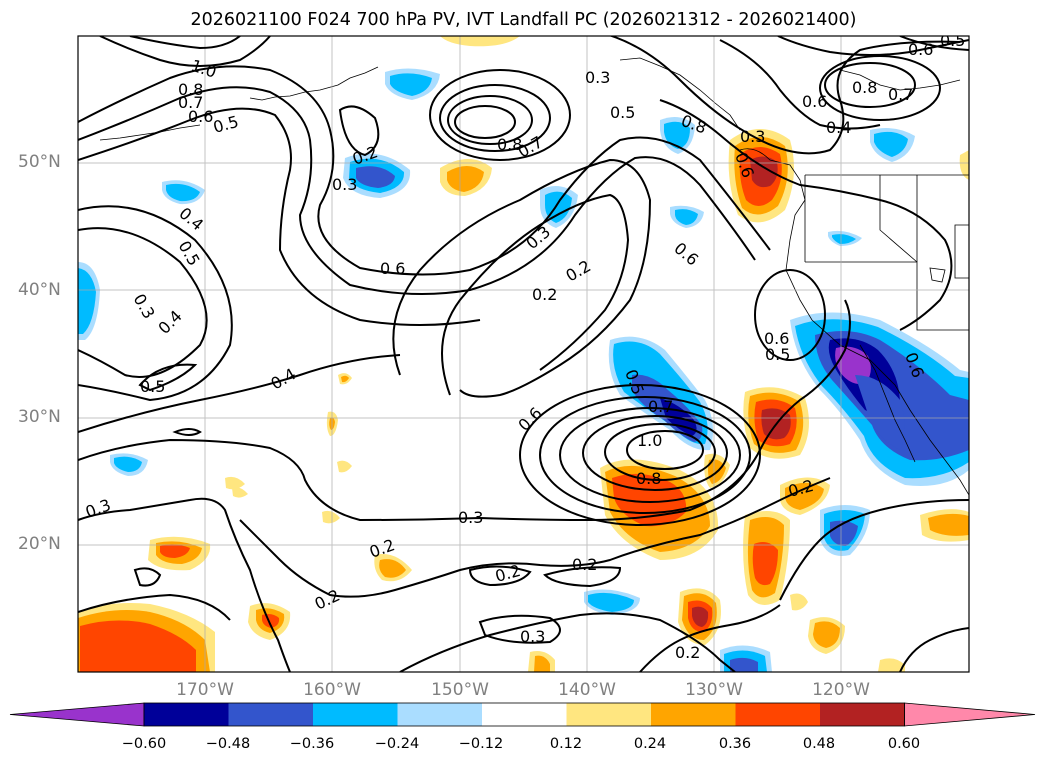 This screenshot has width=1047, height=765. Describe the element at coordinates (587, 690) in the screenshot. I see `lon-label-140w: 140°W` at that location.